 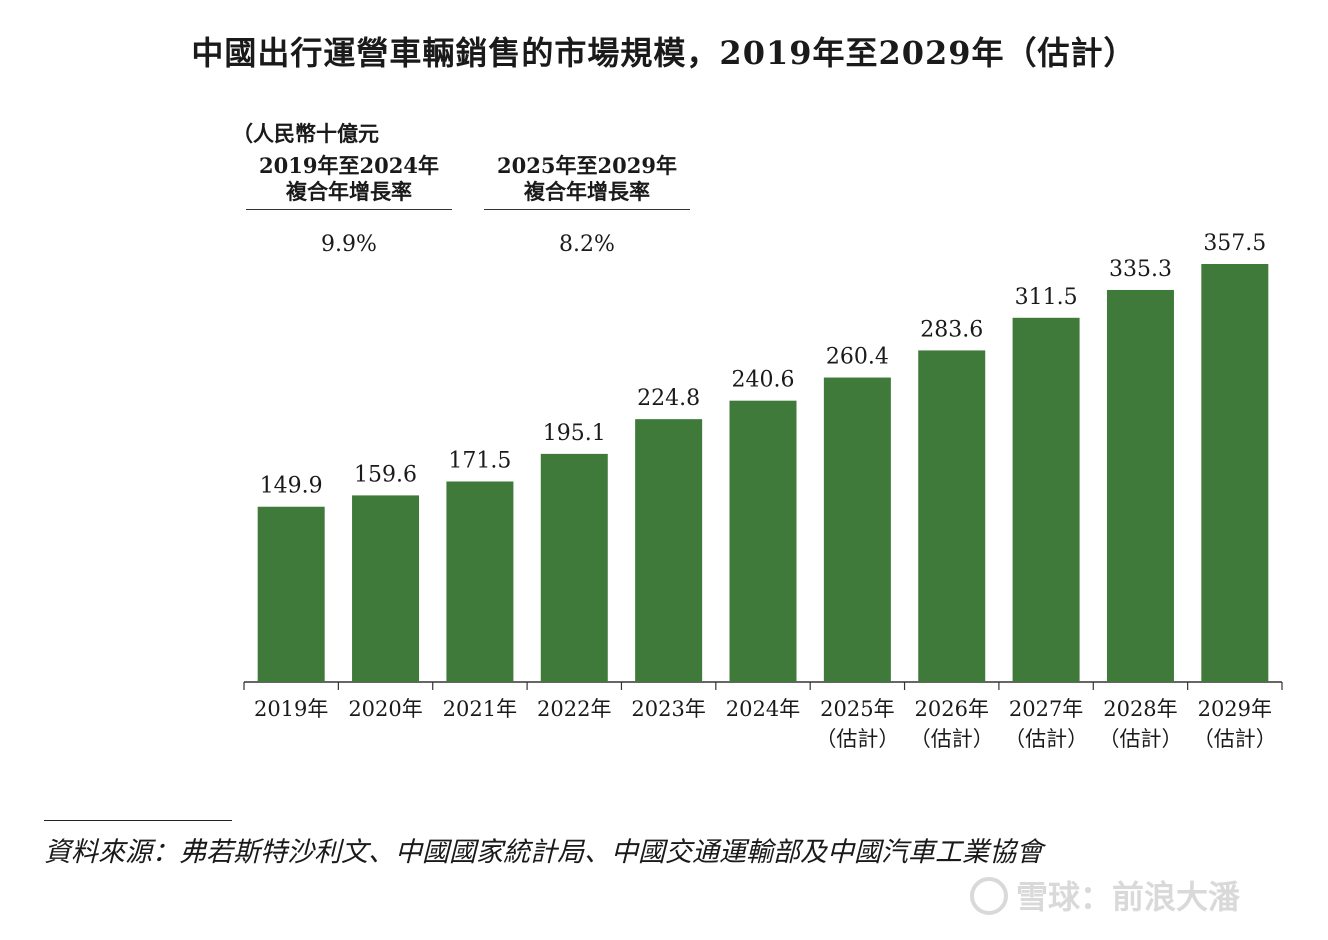 What do you see at coordinates (763, 380) in the screenshot?
I see `bar-value-label: 240.6` at bounding box center [763, 380].